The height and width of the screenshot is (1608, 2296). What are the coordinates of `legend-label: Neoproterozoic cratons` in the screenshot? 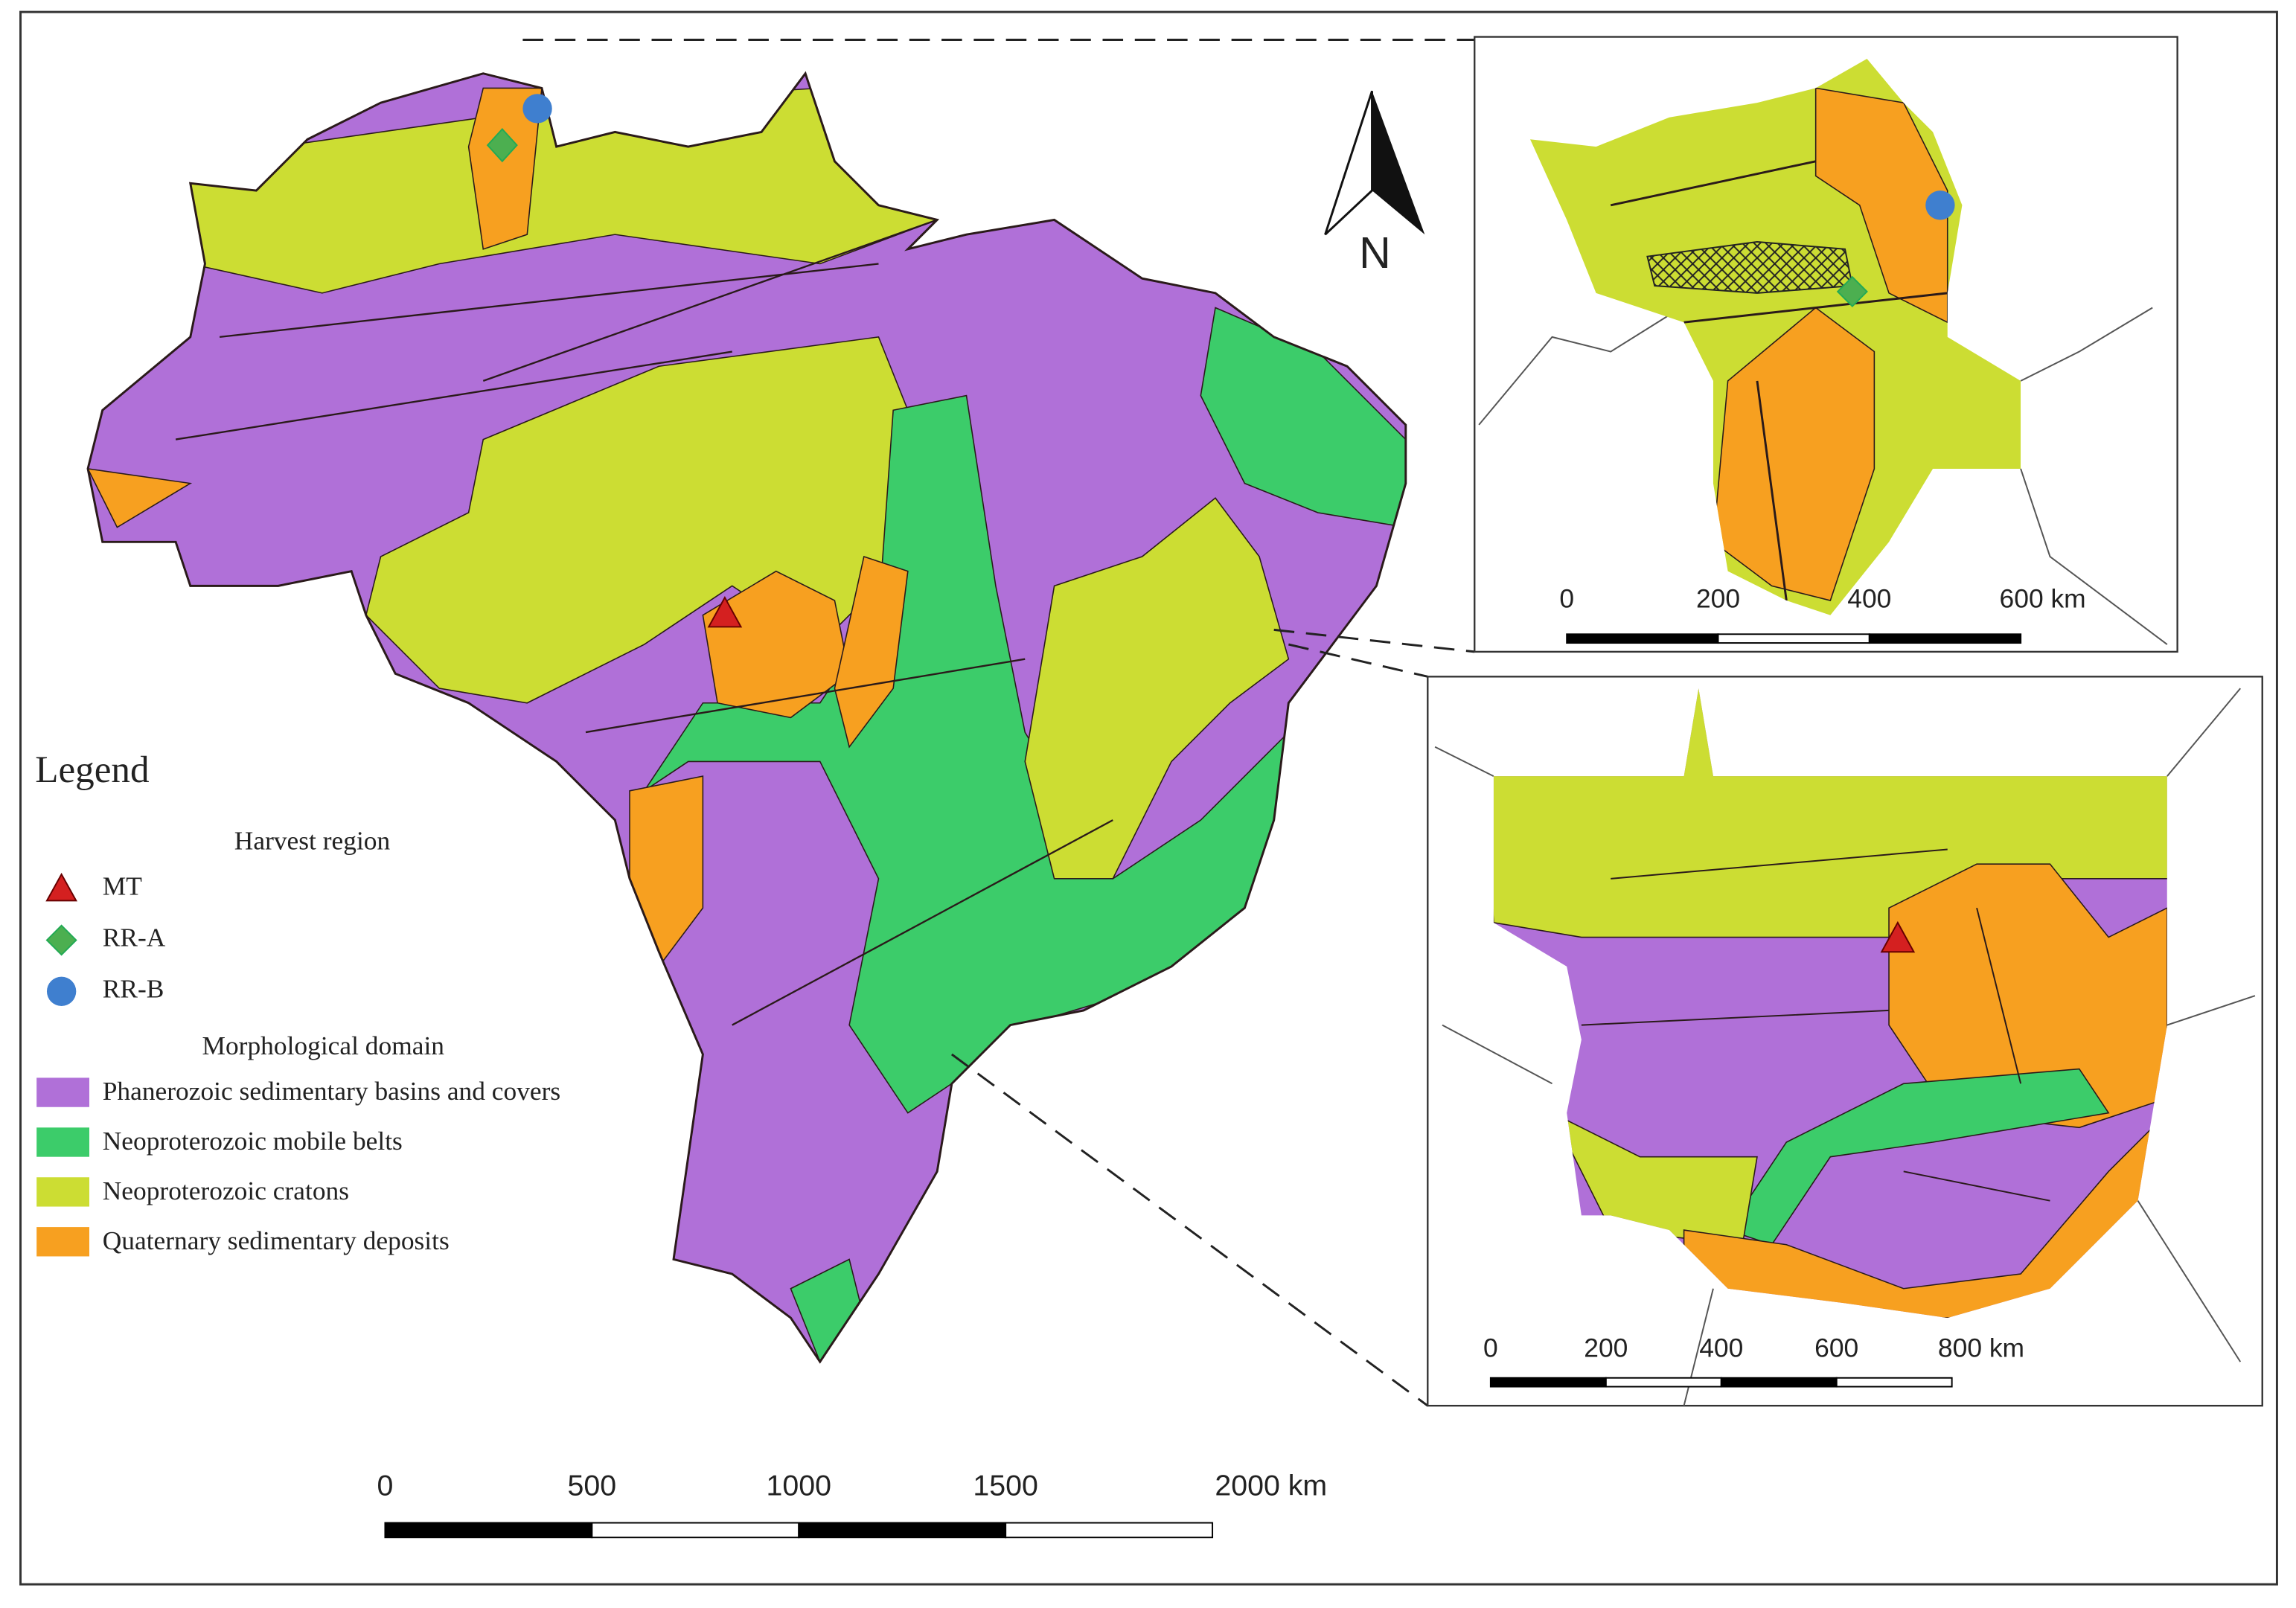 It's located at (226, 1190).